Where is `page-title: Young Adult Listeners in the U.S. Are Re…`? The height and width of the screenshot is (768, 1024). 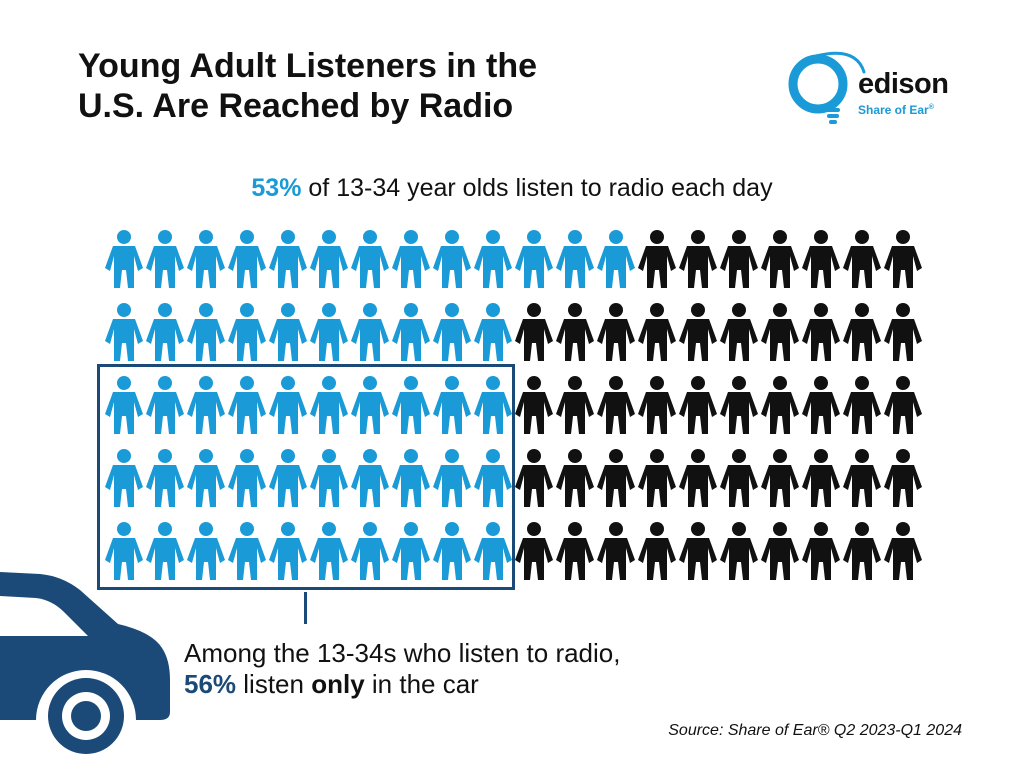
page-title: Young Adult Listeners in the U.S. Are Re… is located at coordinates (418, 86).